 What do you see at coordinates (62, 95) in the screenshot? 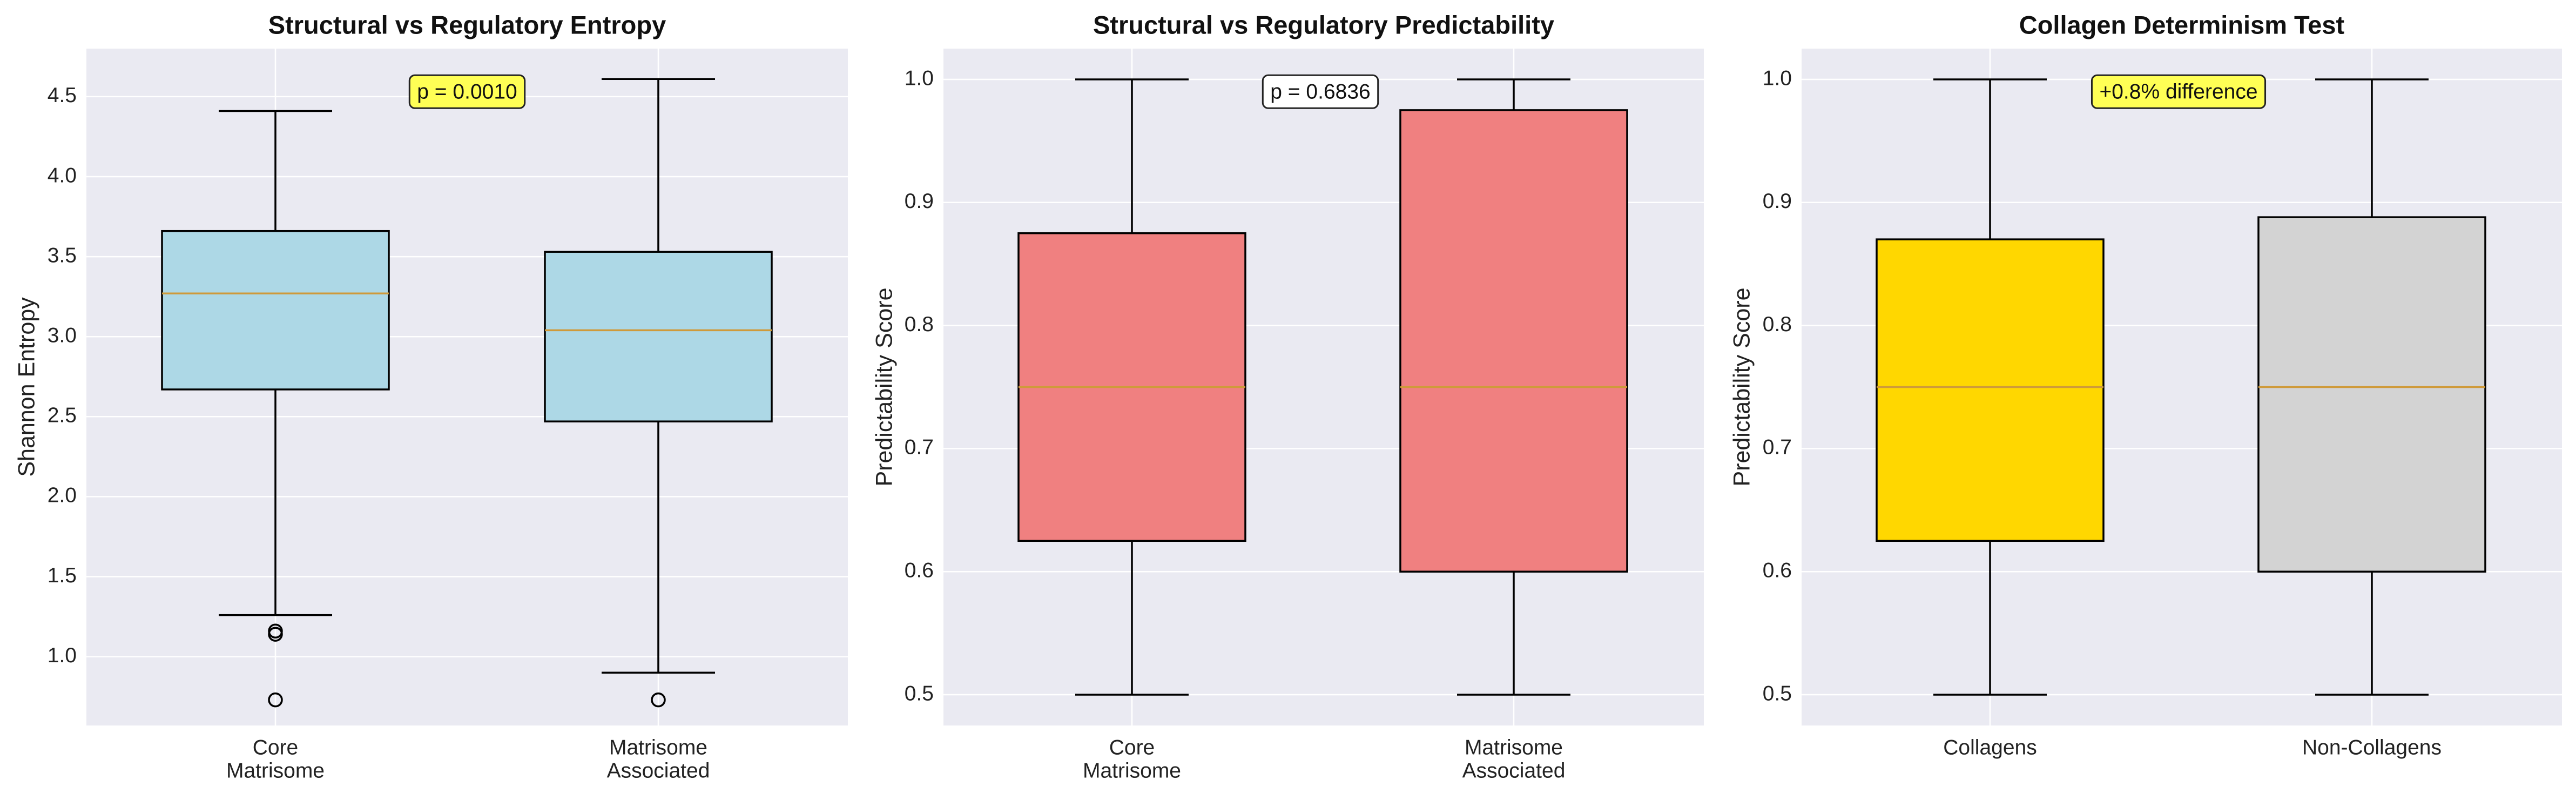
I see `y-tick-label: 4.5` at bounding box center [62, 95].